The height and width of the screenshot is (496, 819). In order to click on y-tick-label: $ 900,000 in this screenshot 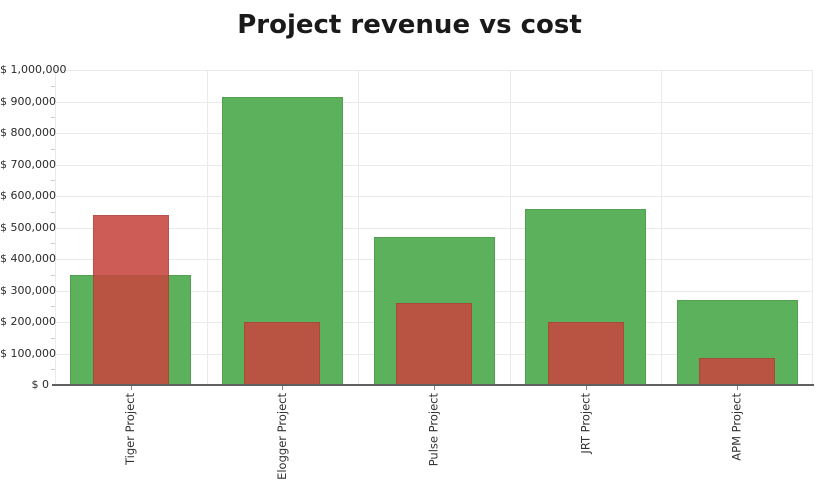, I will do `click(28, 101)`.